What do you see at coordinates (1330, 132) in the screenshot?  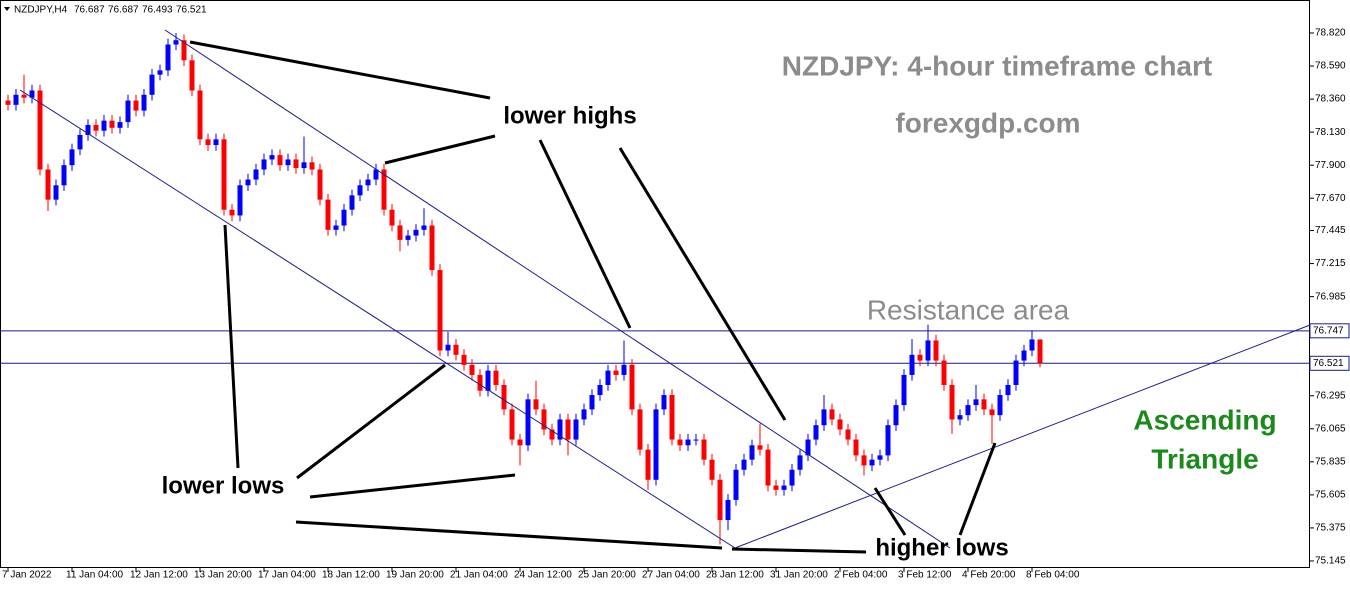 I see `y-tick-label: 78.130` at bounding box center [1330, 132].